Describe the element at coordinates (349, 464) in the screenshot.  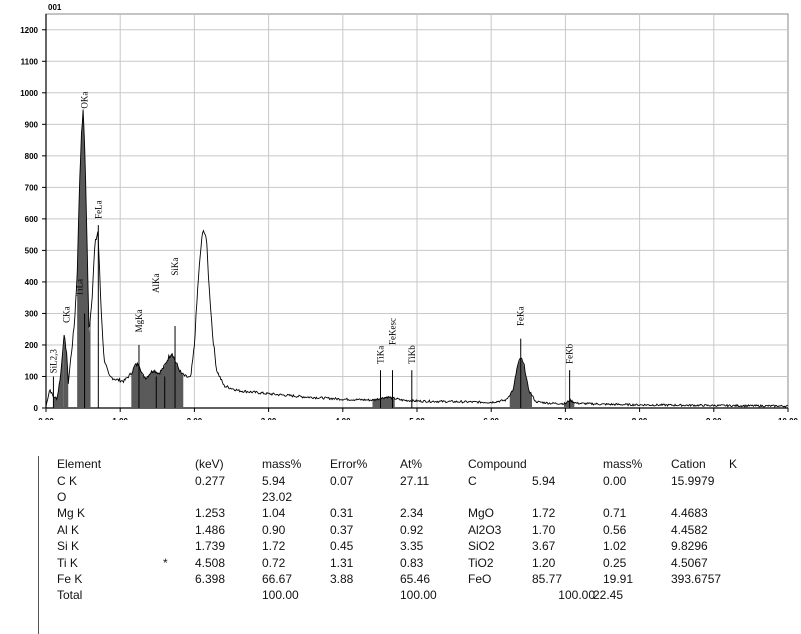
I see `table-cell: Error%` at that location.